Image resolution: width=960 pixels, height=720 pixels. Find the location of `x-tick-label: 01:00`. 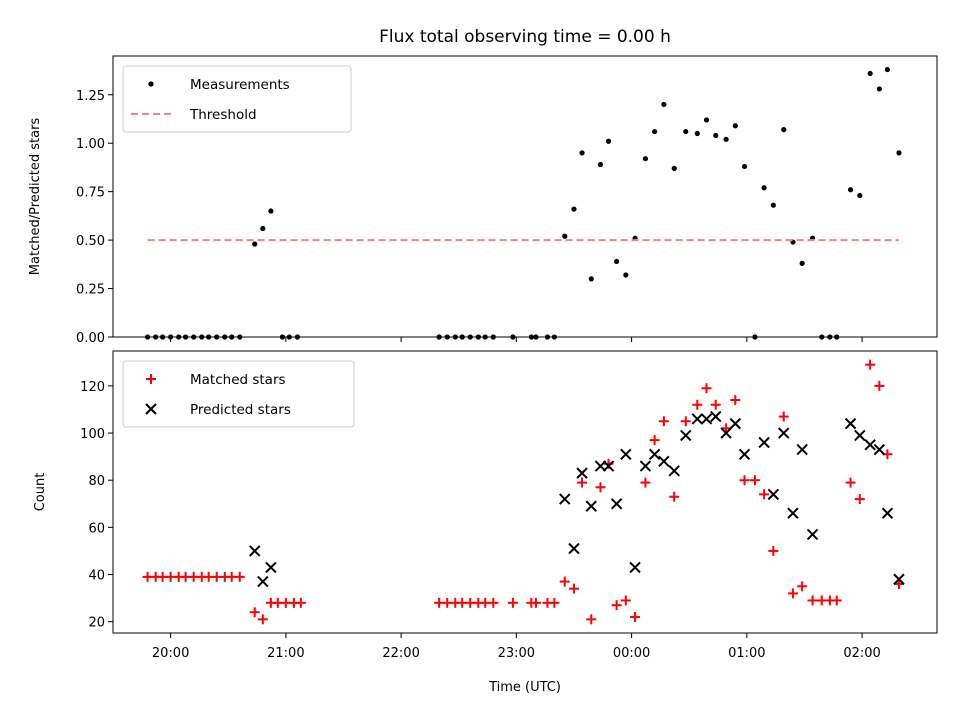

x-tick-label: 01:00 is located at coordinates (746, 653).